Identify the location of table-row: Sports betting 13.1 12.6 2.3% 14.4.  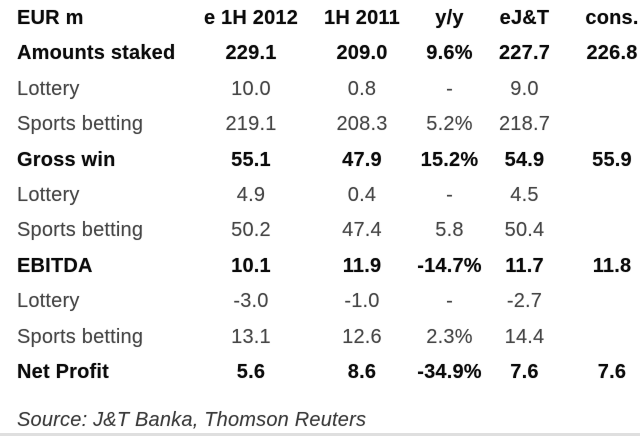
(320, 337).